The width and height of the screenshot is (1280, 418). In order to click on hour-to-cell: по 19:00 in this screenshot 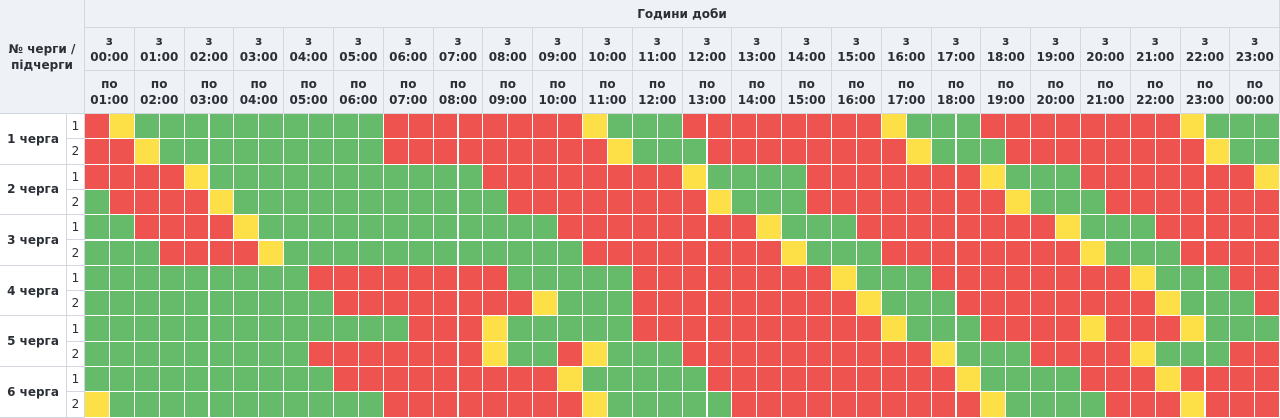, I will do `click(1006, 92)`.